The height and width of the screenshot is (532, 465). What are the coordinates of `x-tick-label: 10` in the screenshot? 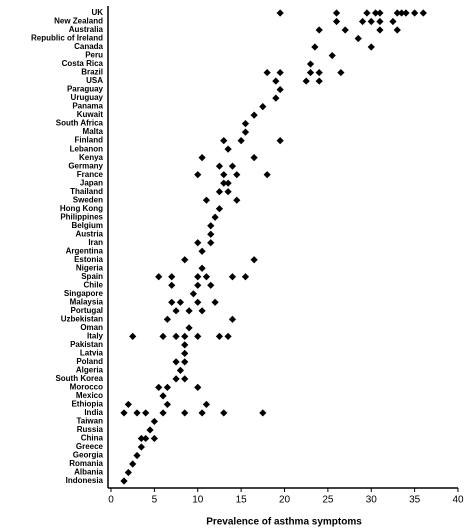 It's located at (198, 500).